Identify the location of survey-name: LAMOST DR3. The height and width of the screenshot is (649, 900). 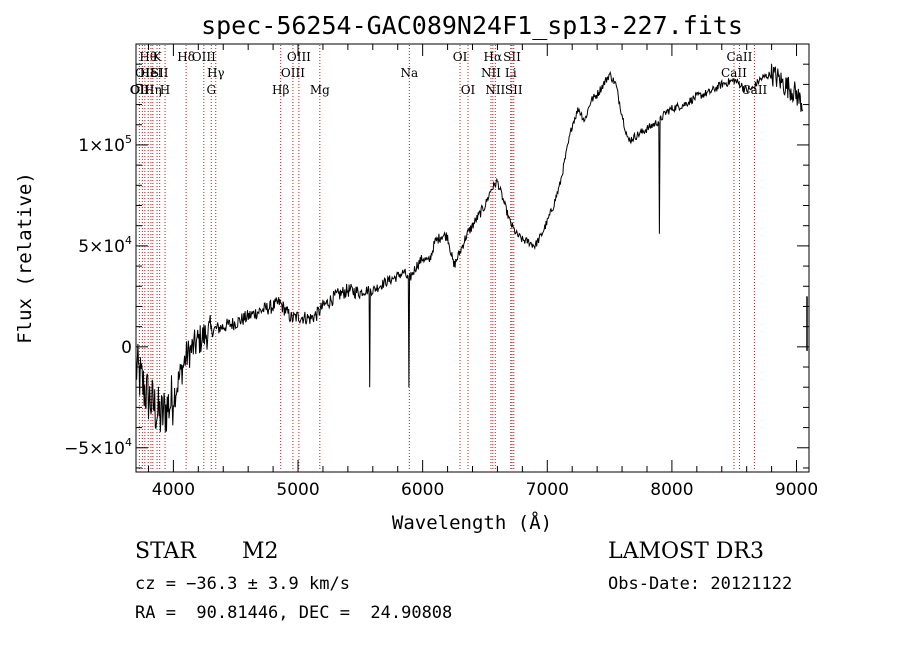
(686, 551).